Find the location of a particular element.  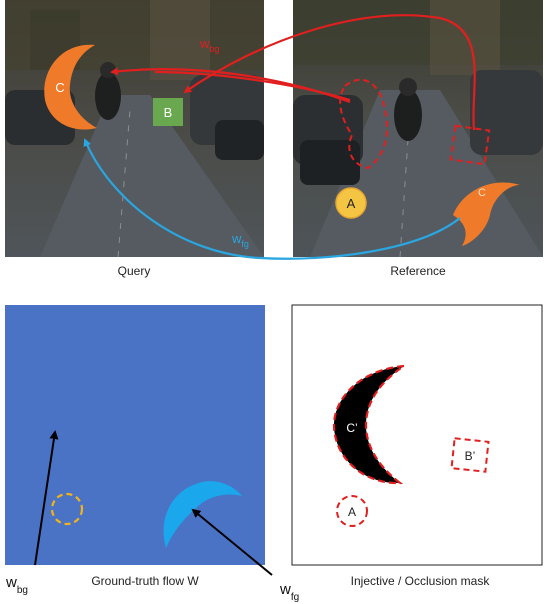

query-c-crescent: C is located at coordinates (70, 87).